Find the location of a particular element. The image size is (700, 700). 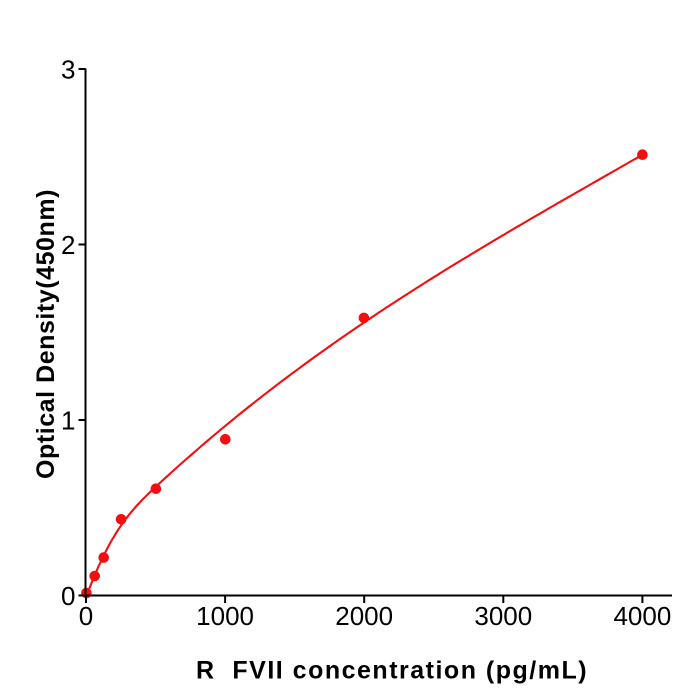

svg-text: 2 is located at coordinates (68, 245).